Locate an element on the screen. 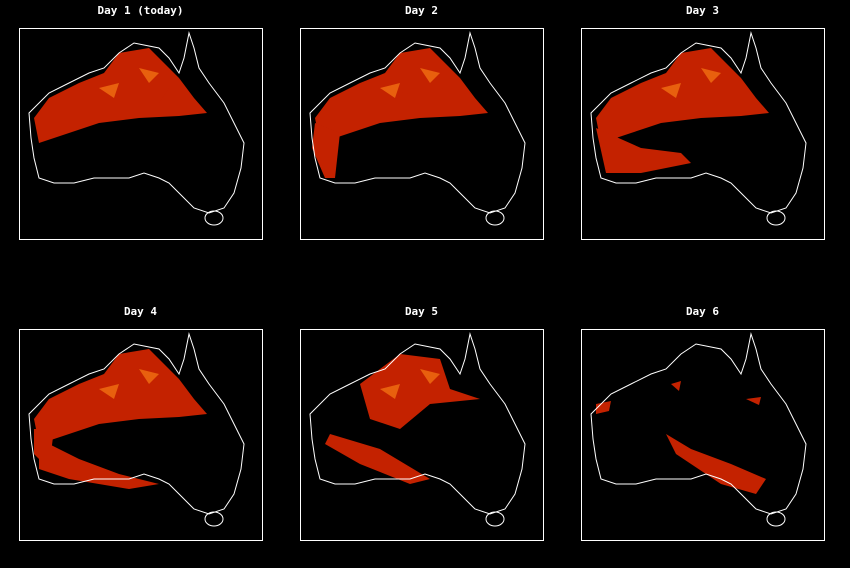 This screenshot has width=850, height=568. panel-title: Day 4 is located at coordinates (140, 311).